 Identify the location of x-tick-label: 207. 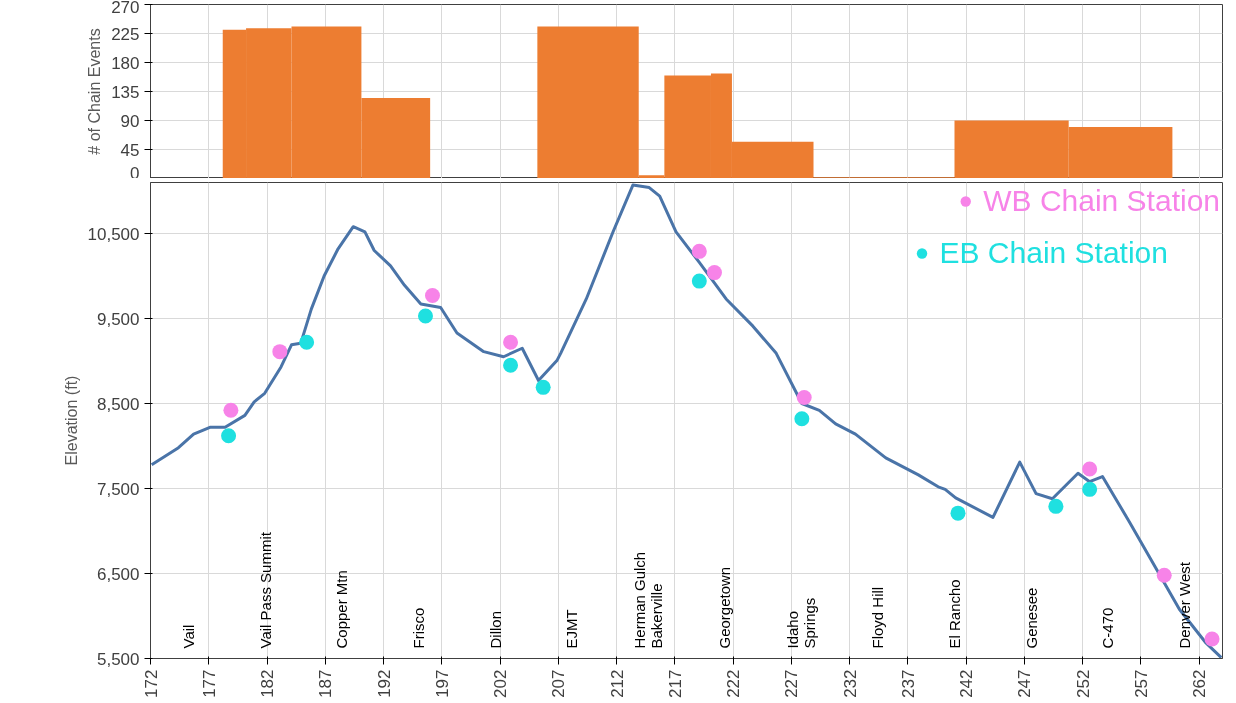
(559, 683).